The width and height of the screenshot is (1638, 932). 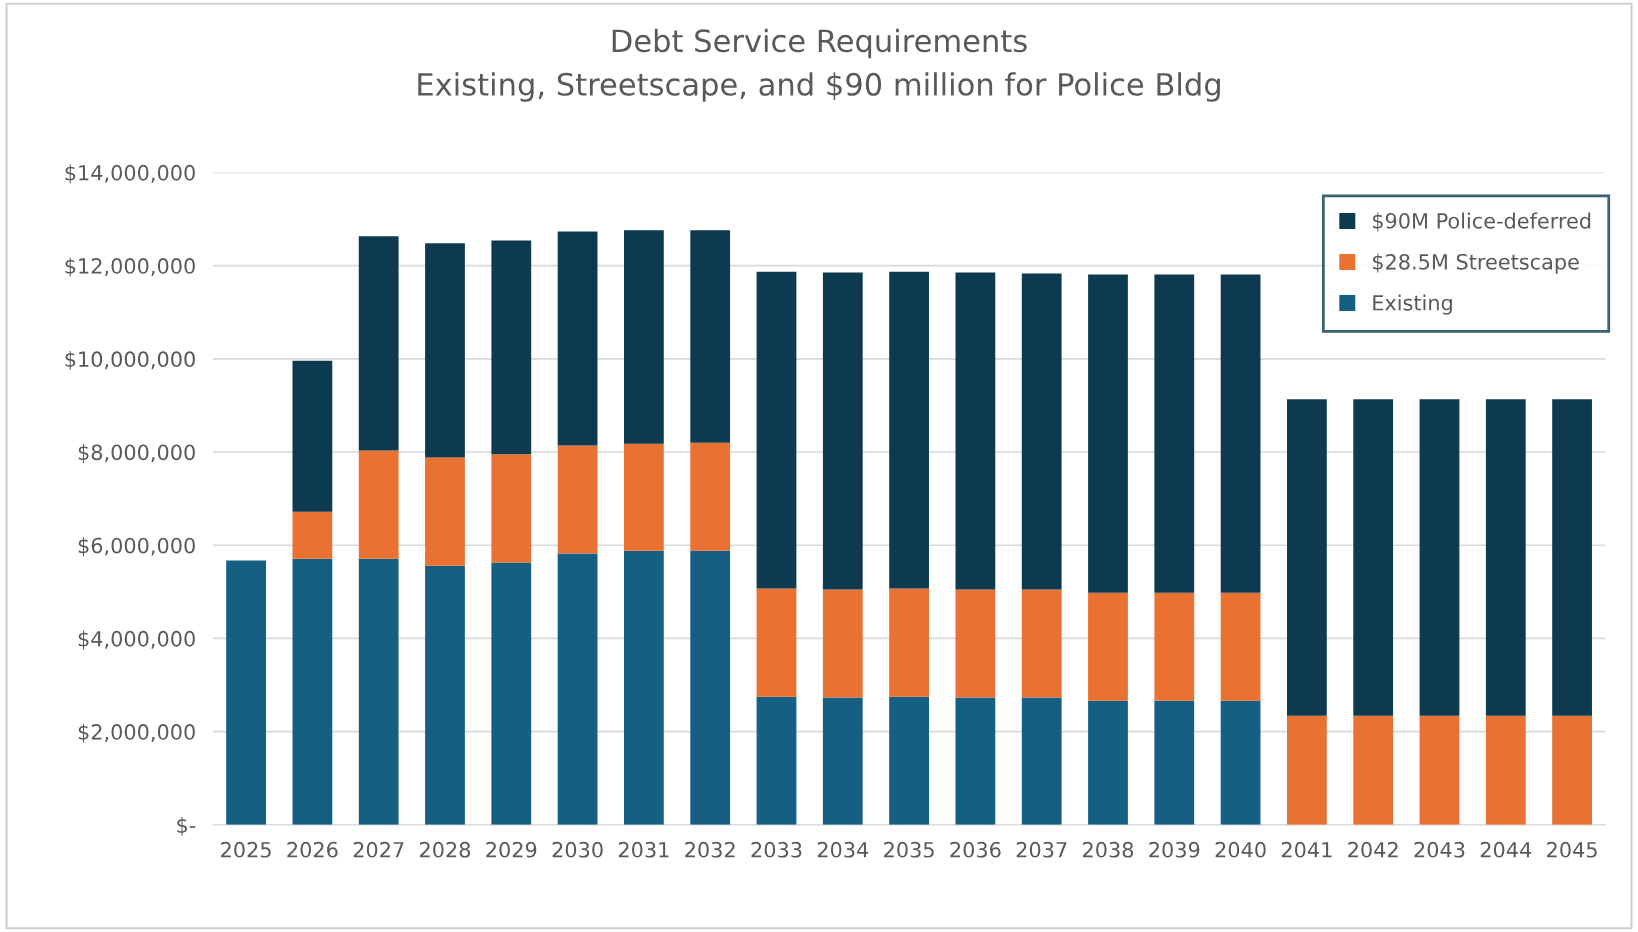 I want to click on x-tick-label: 2033, so click(x=776, y=849).